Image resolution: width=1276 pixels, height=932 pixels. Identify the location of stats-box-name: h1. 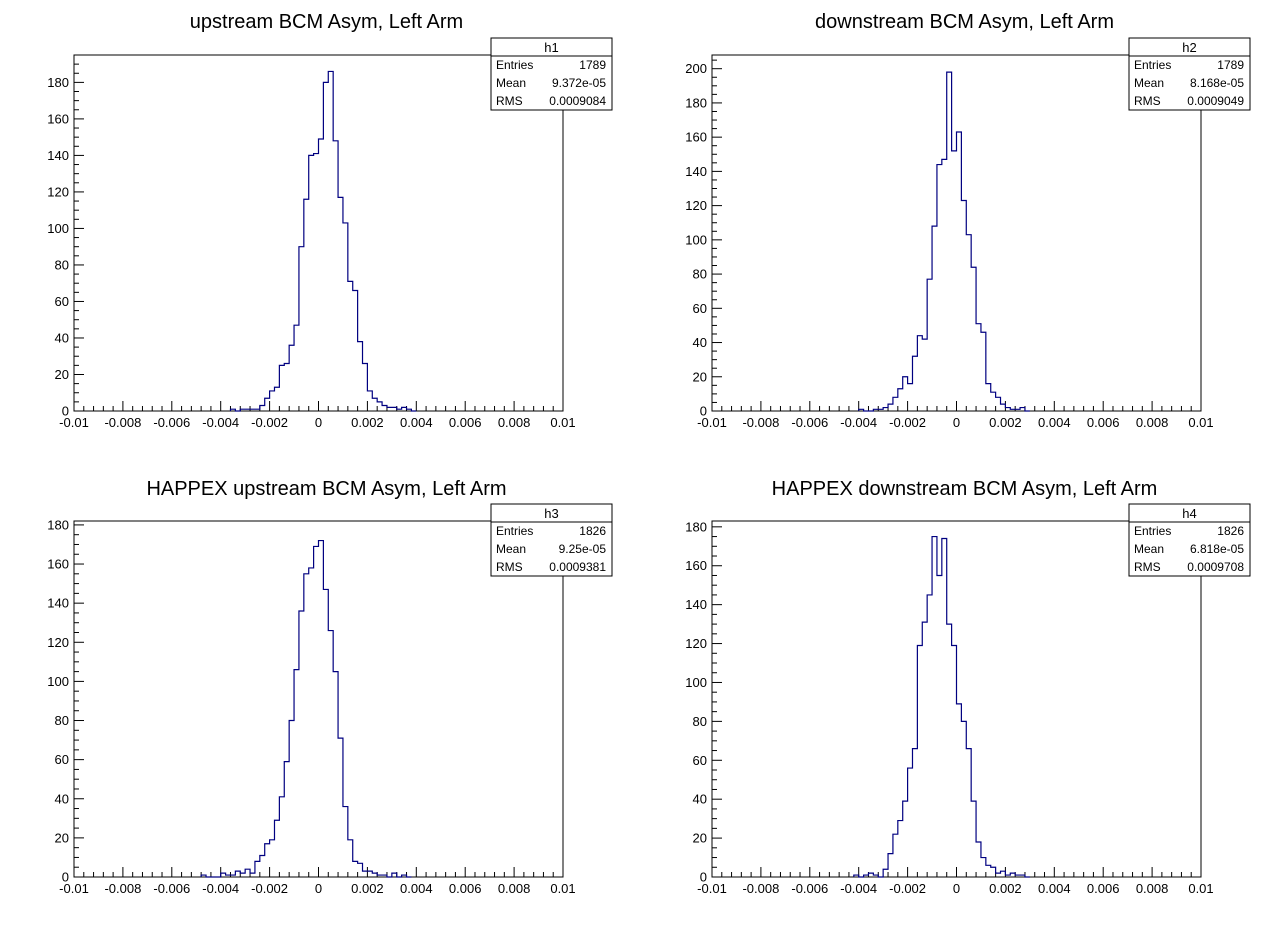
(551, 47).